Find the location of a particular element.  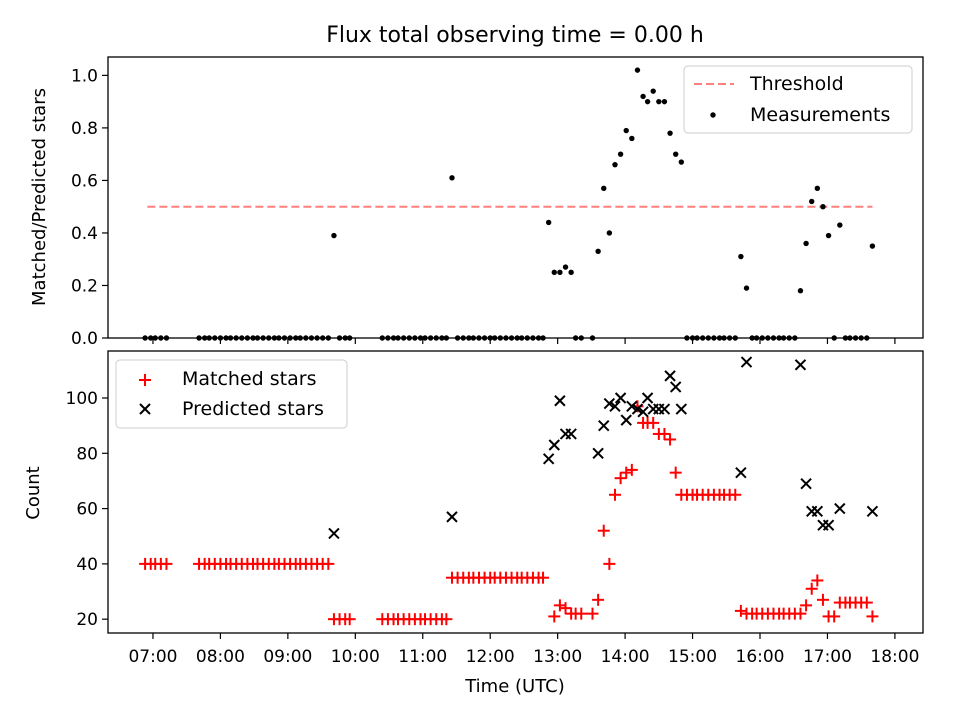

x-tick-label: 07:00 is located at coordinates (152, 657).